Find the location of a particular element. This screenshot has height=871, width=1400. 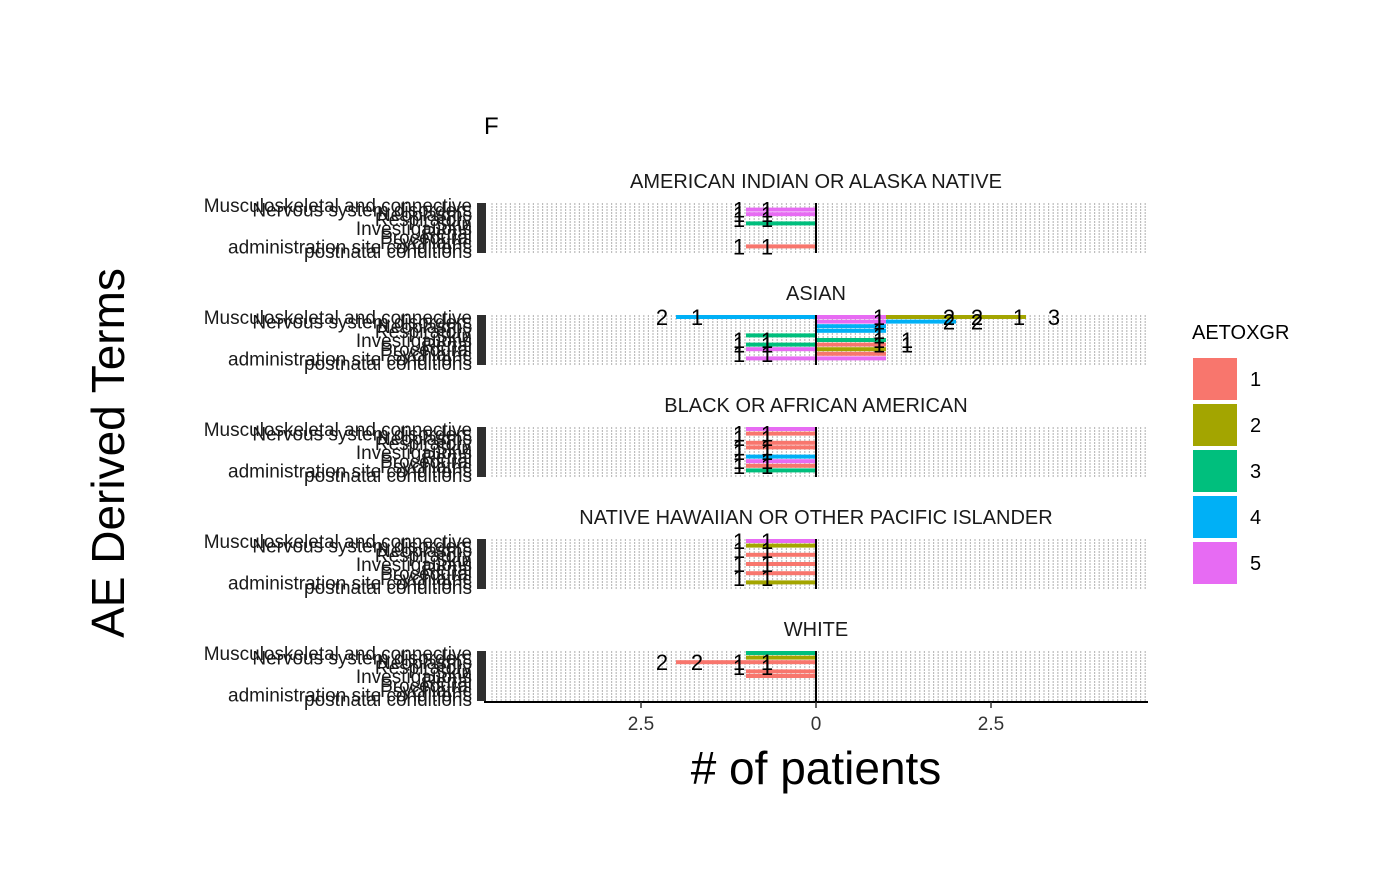

panel-strip-label: BLACK OR AFRICAN AMERICAN is located at coordinates (815, 406).